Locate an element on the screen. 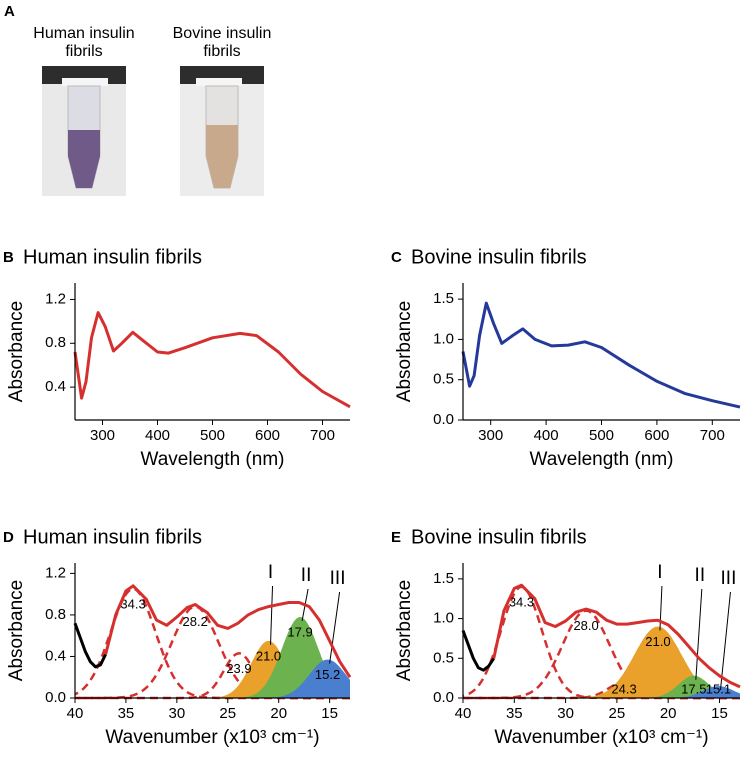 This screenshot has width=744, height=757. photo-label: Human insulin fibrils is located at coordinates (84, 42).